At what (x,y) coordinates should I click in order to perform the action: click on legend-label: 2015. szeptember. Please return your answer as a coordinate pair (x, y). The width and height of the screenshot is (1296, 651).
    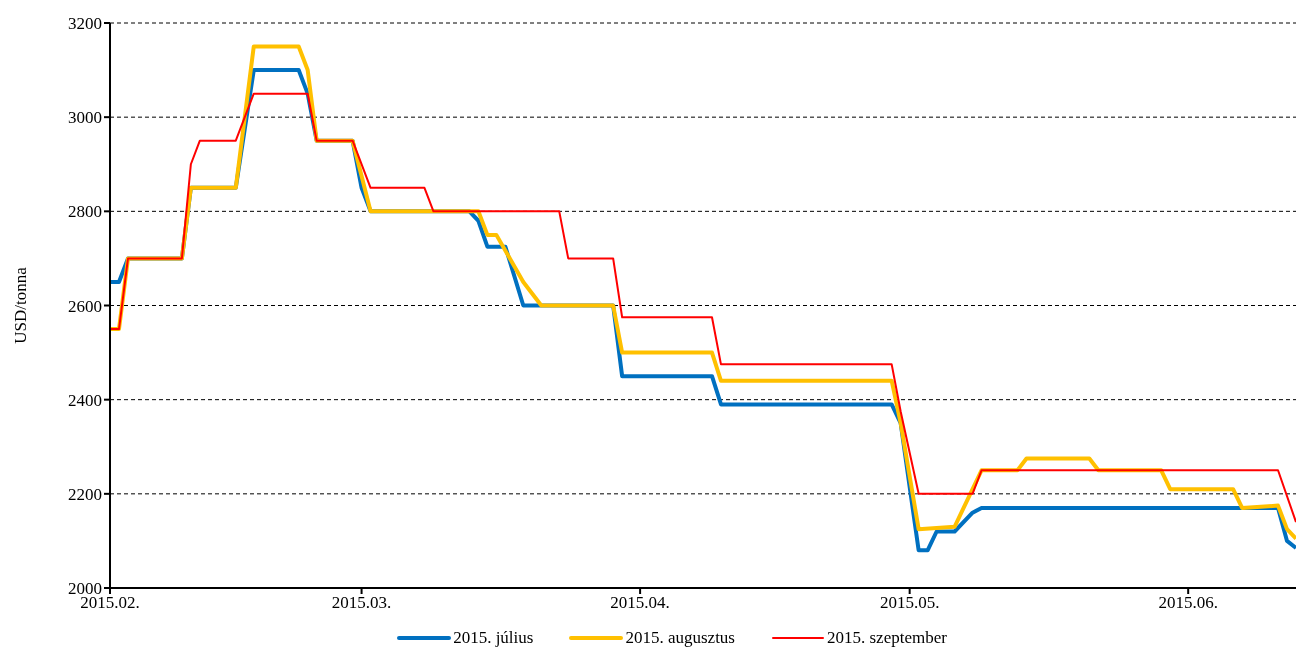
    Looking at the image, I should click on (886, 638).